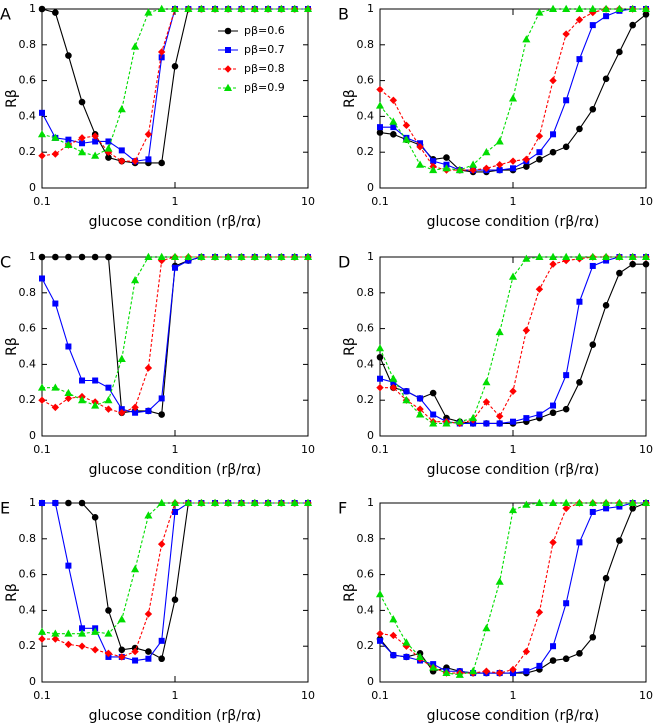 The height and width of the screenshot is (728, 654). Describe the element at coordinates (264, 87) in the screenshot. I see `legend-label: pβ=0.9` at that location.